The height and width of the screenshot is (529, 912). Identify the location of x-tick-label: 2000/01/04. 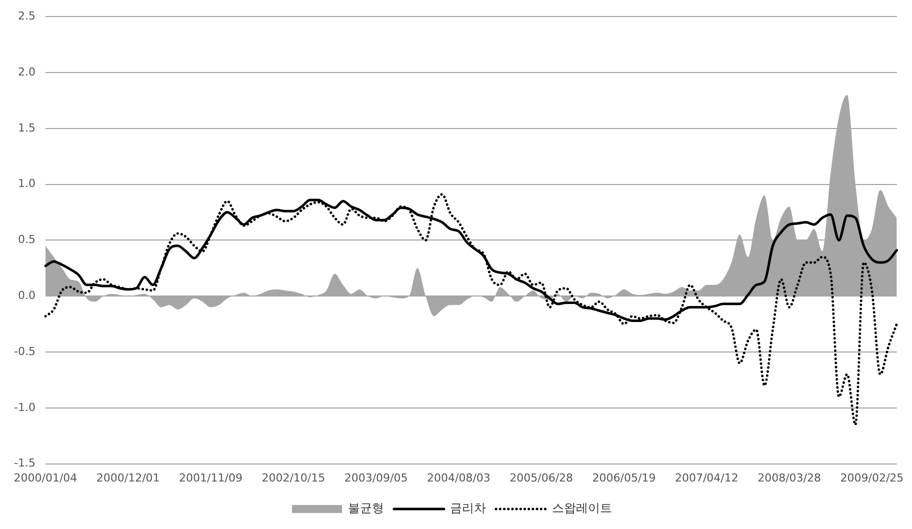
(46, 477).